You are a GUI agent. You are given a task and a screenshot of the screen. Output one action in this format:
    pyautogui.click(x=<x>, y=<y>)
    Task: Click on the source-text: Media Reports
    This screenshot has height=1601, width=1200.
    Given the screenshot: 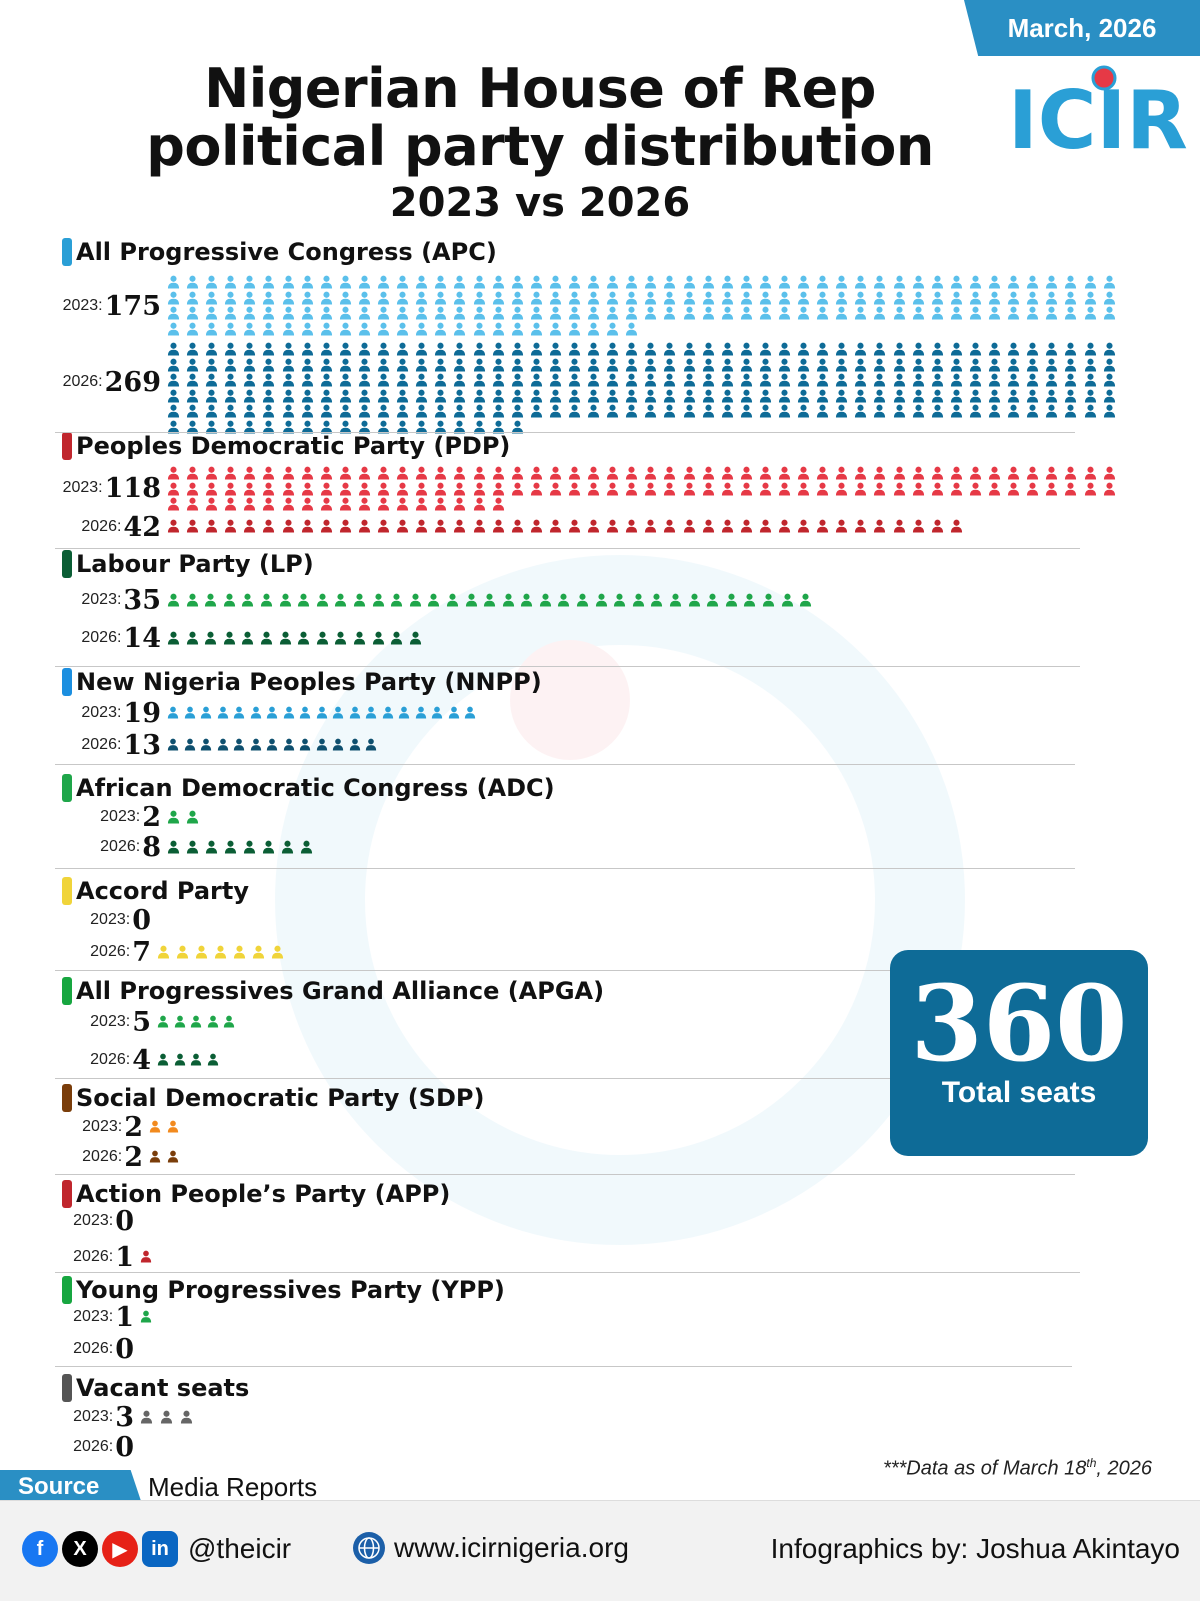 What is the action you would take?
    pyautogui.click(x=233, y=1486)
    